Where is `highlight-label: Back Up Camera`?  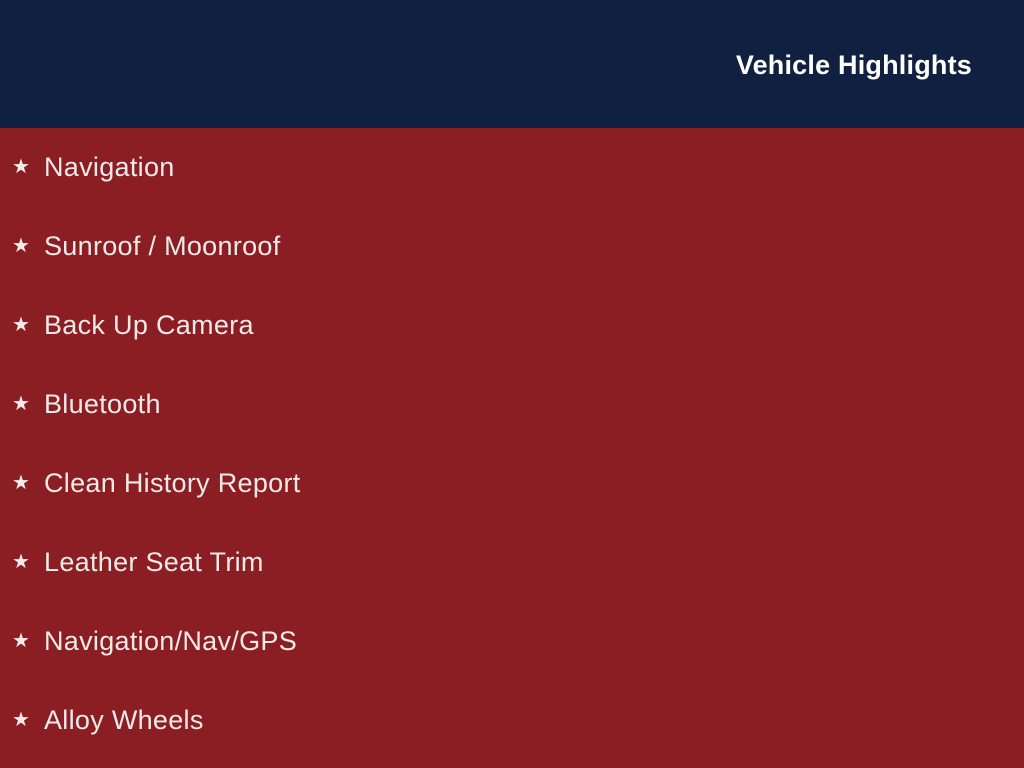 highlight-label: Back Up Camera is located at coordinates (149, 324).